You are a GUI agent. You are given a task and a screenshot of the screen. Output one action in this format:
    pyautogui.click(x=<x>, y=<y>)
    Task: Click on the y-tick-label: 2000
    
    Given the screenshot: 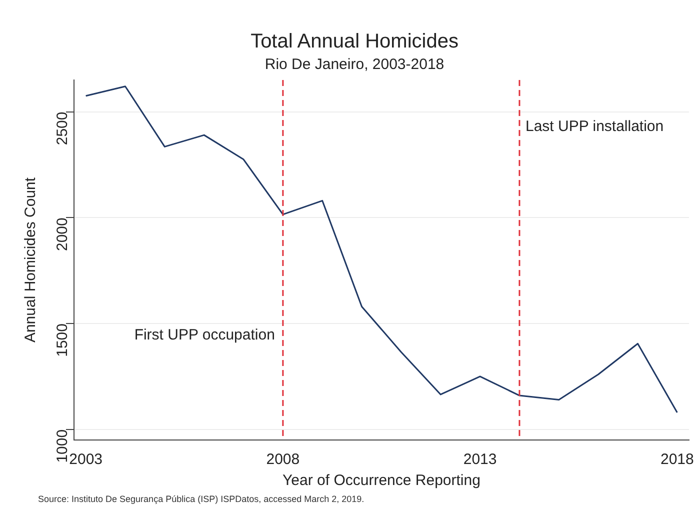 What is the action you would take?
    pyautogui.click(x=63, y=235)
    